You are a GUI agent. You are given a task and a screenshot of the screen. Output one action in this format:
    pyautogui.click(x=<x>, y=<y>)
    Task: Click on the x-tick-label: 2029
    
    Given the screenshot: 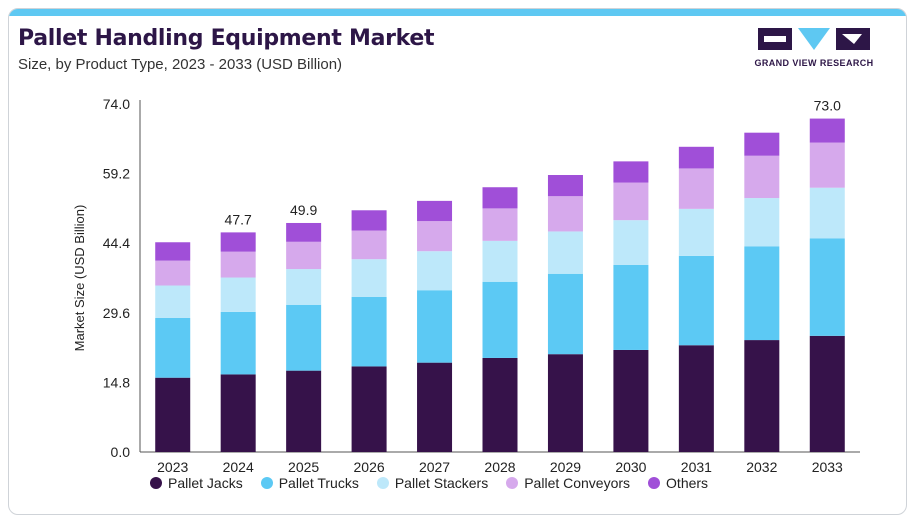 What is the action you would take?
    pyautogui.click(x=565, y=467)
    